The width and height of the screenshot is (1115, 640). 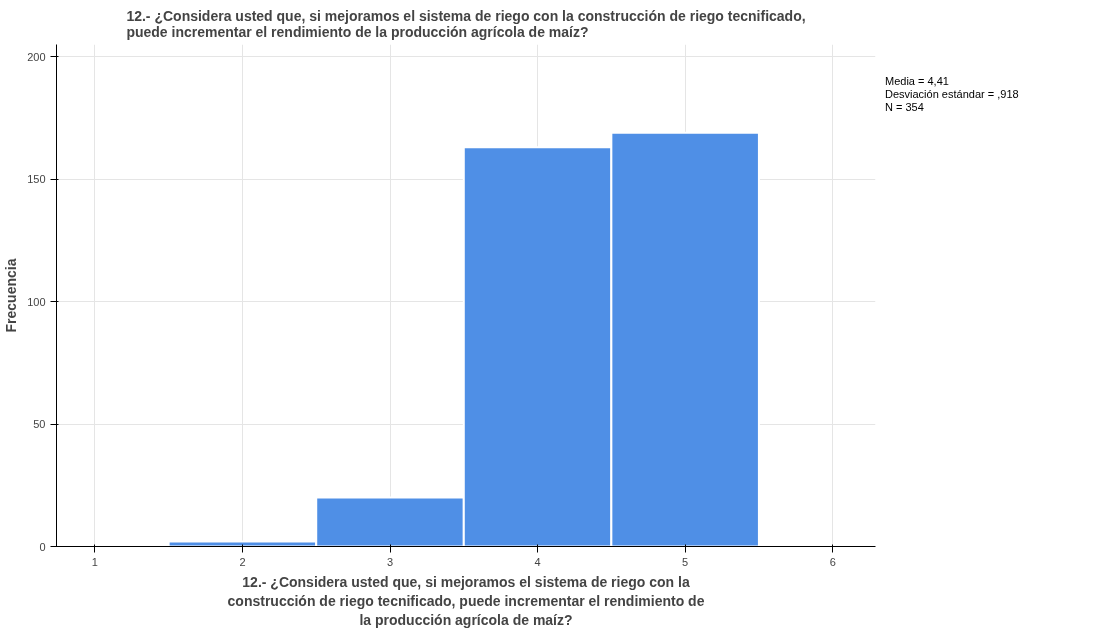 What do you see at coordinates (94, 561) in the screenshot?
I see `x-tick-label: 1` at bounding box center [94, 561].